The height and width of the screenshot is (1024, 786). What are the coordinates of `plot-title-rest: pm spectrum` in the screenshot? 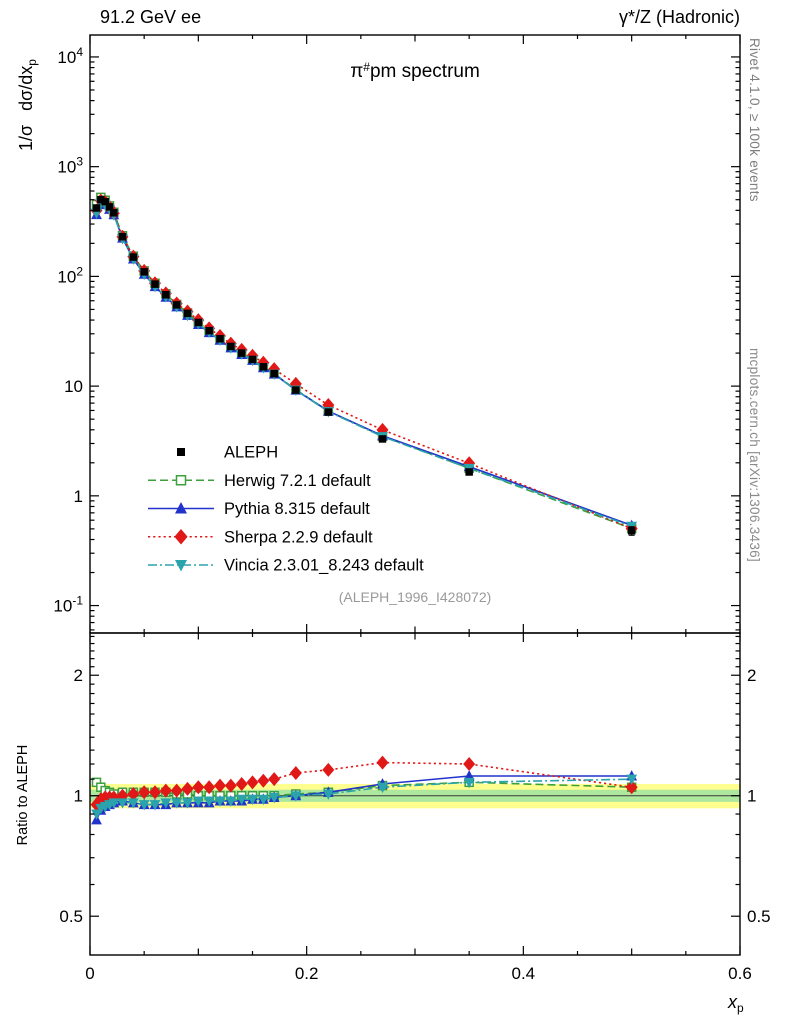 It's located at (424, 71).